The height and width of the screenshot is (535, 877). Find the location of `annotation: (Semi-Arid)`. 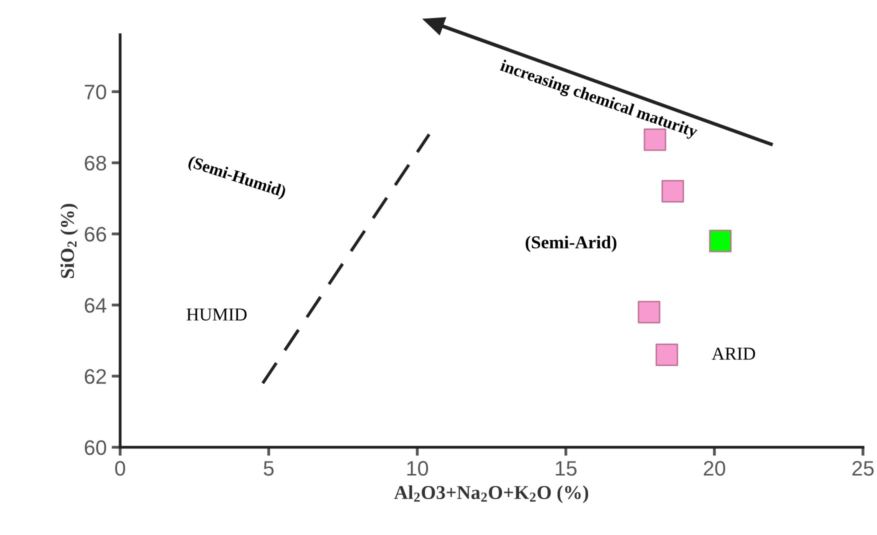

annotation: (Semi-Arid) is located at coordinates (571, 244).